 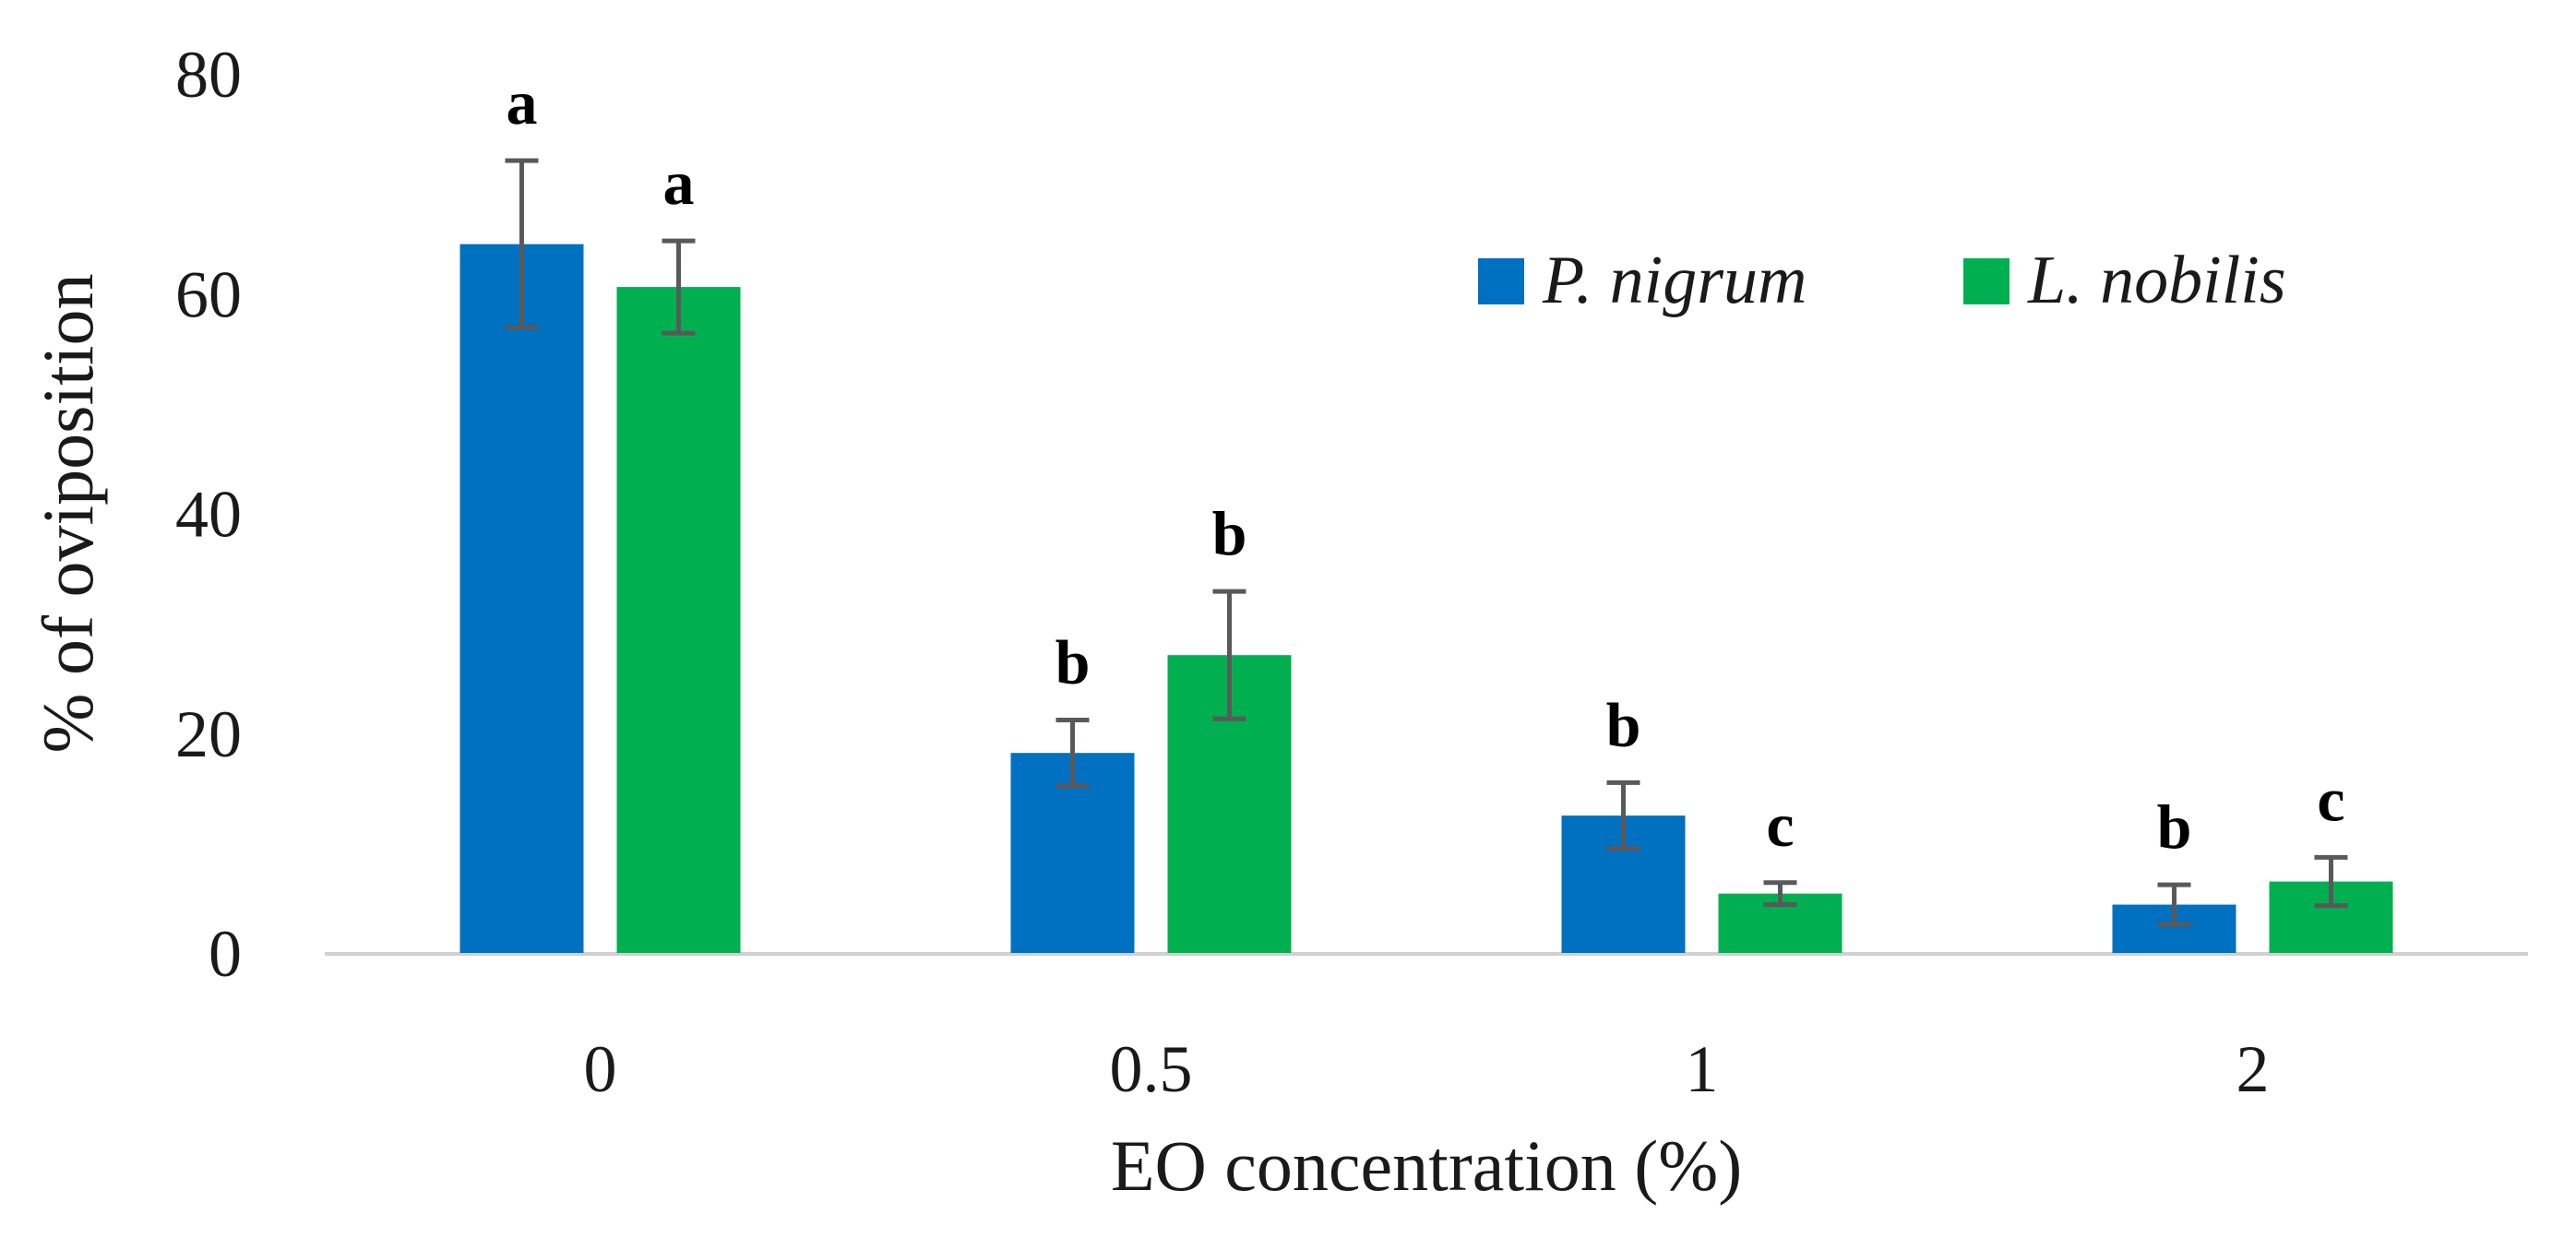 I want to click on y-axis-ticks: 0 20 40 60 80, so click(x=208, y=514).